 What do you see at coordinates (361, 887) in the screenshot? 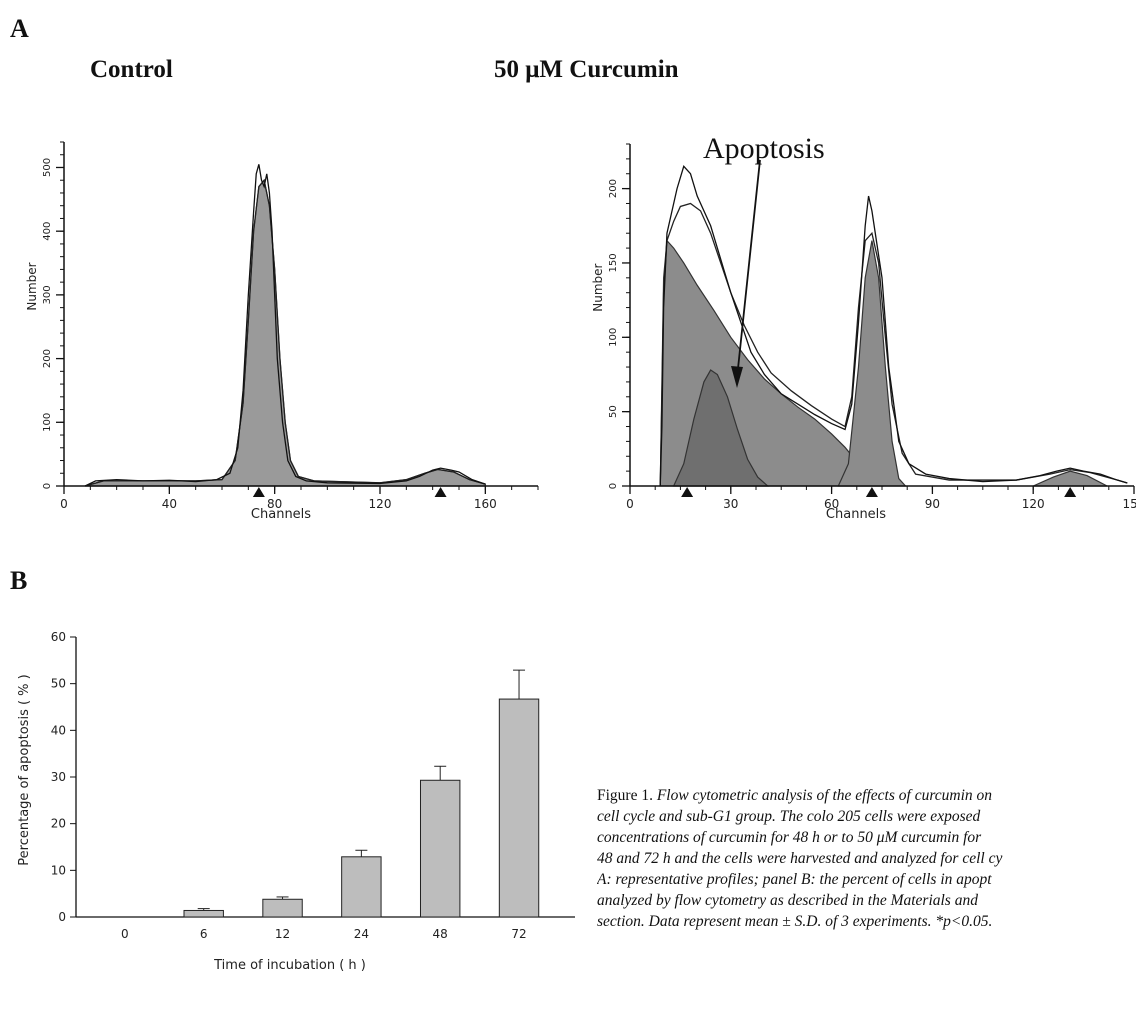
I see `bar-24h` at bounding box center [361, 887].